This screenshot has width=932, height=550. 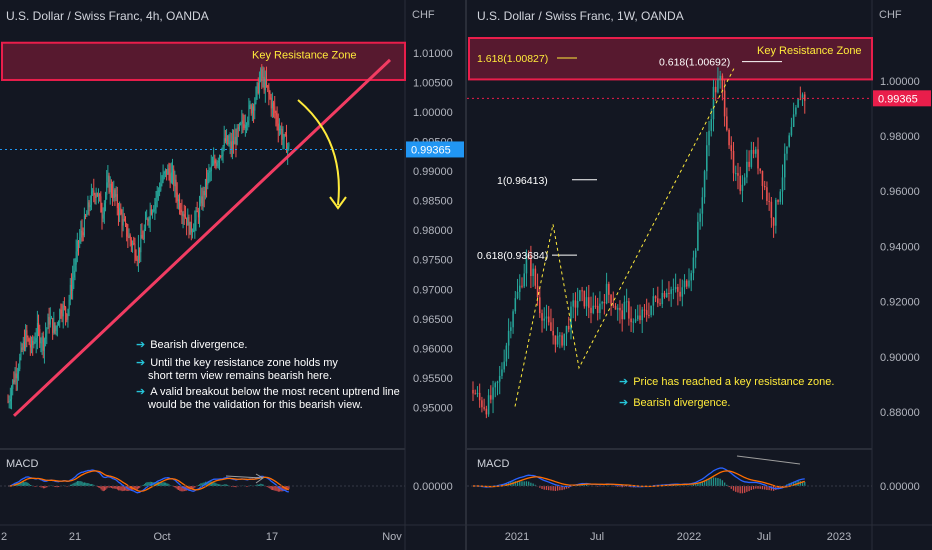 What do you see at coordinates (694, 63) in the screenshot?
I see `fib-level-label: 0.618(1.00692)` at bounding box center [694, 63].